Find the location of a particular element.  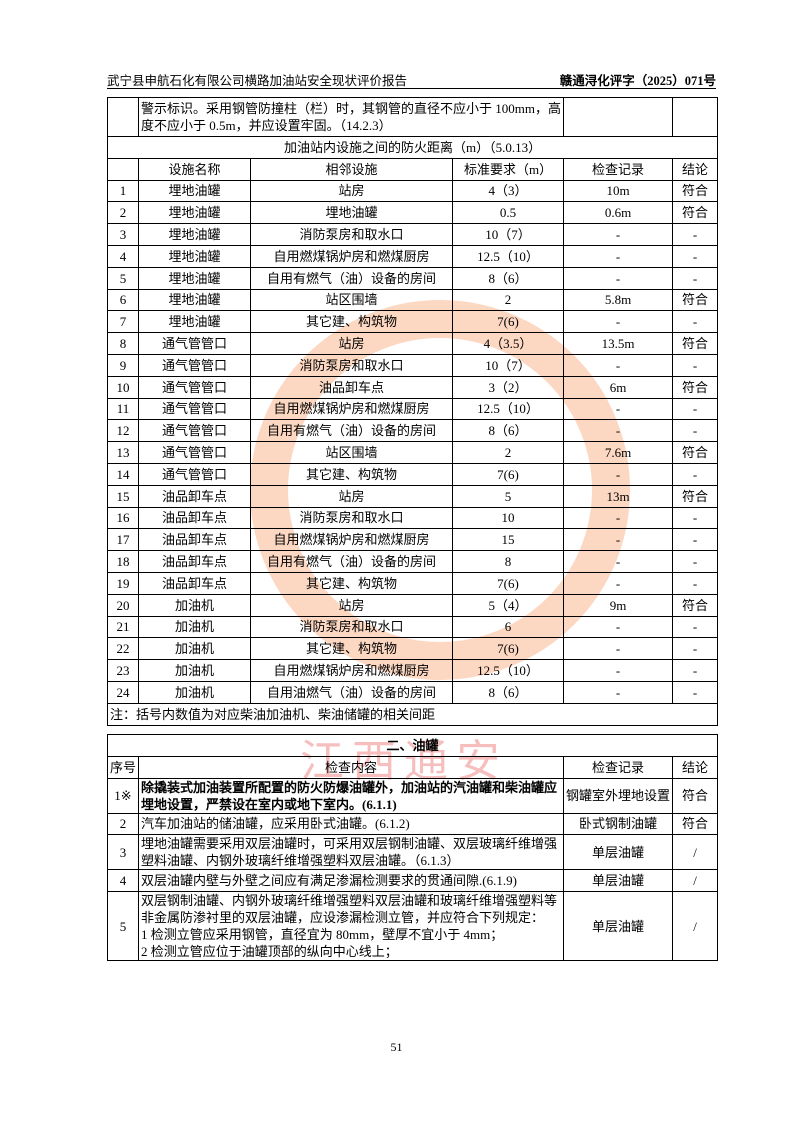

row-number: 2 is located at coordinates (123, 824).